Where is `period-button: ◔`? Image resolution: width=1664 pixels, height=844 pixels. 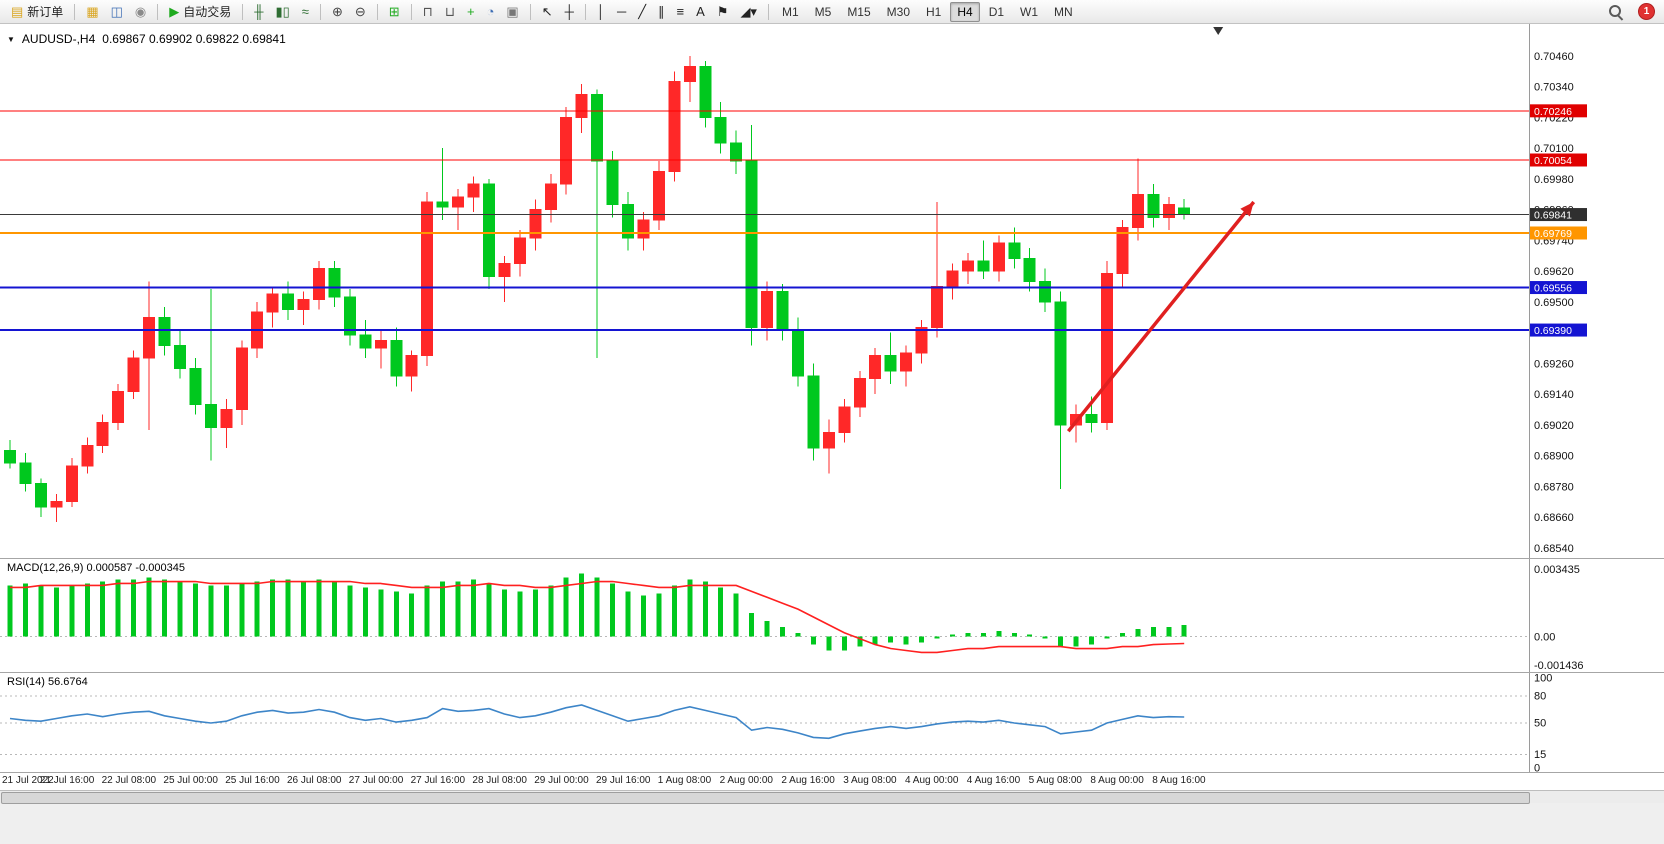
period-button: ◔ is located at coordinates (491, 12).